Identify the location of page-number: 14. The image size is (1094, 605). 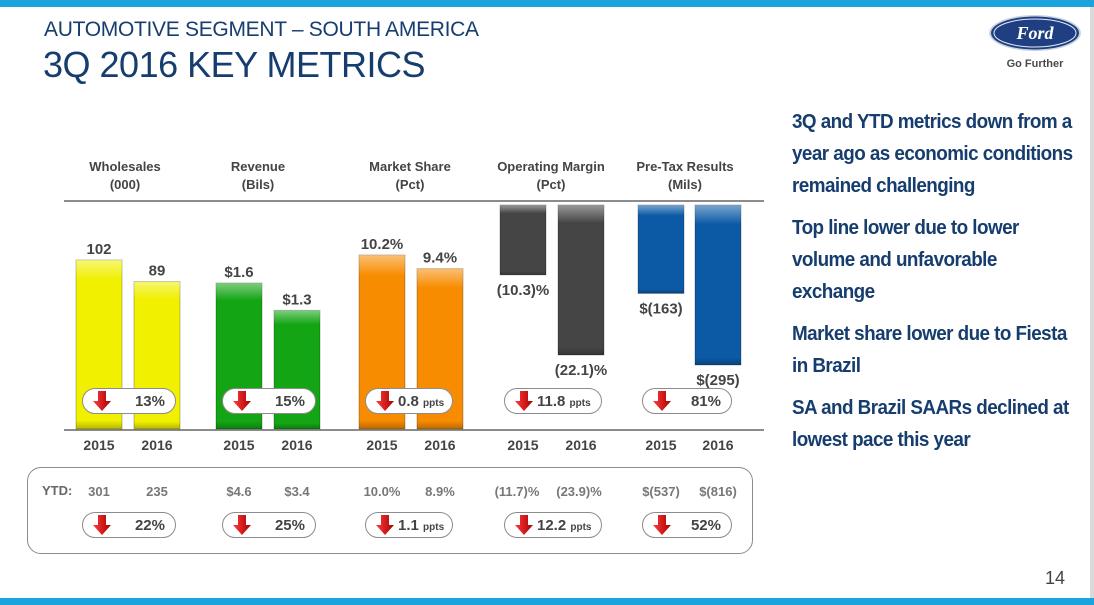
(1055, 578).